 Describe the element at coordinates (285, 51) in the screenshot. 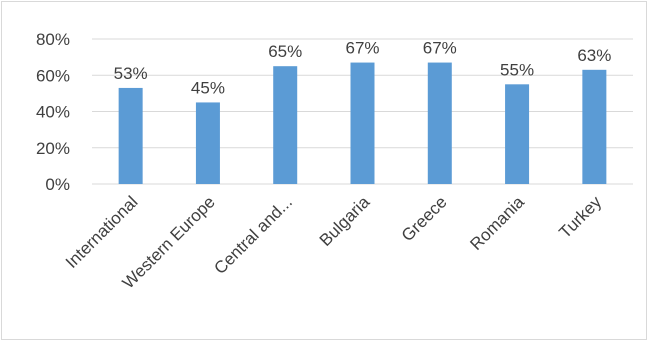

I see `data-label: 65%` at that location.